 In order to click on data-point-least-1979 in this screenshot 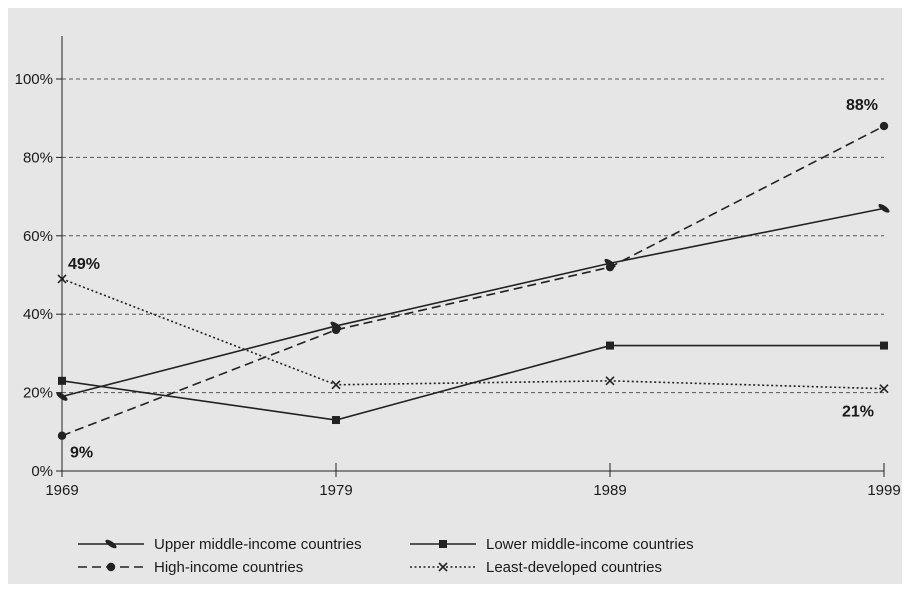, I will do `click(336, 385)`.